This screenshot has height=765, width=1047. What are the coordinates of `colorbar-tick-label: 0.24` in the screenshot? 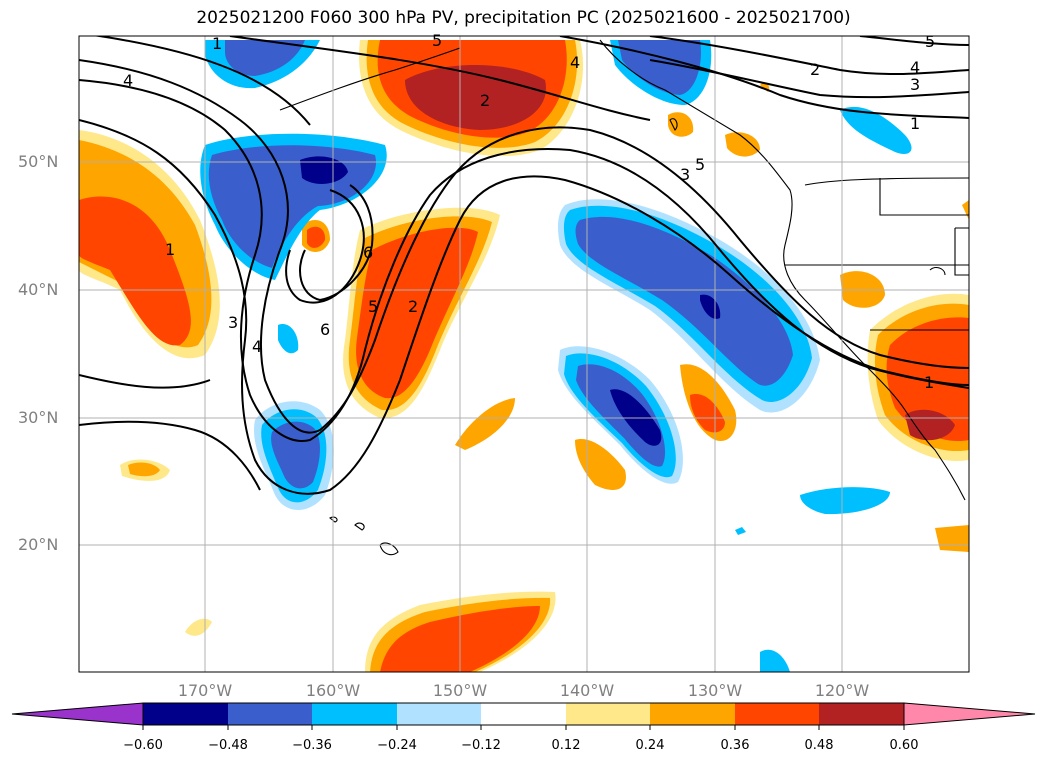 It's located at (650, 745).